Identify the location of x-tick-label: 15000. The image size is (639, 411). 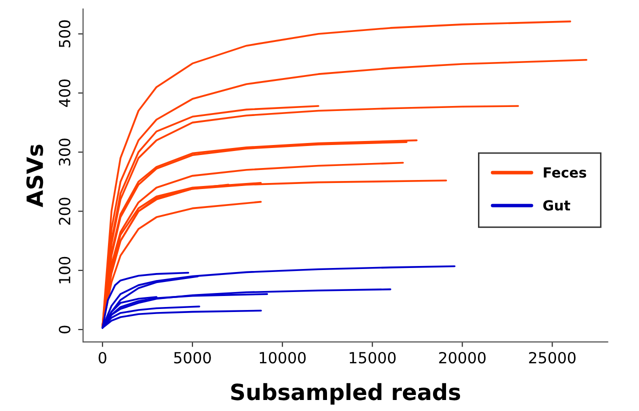
(373, 358).